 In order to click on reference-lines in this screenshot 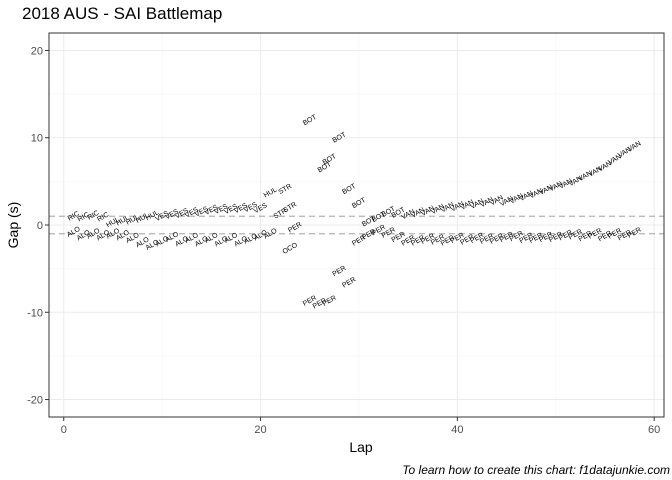, I will do `click(356, 225)`.